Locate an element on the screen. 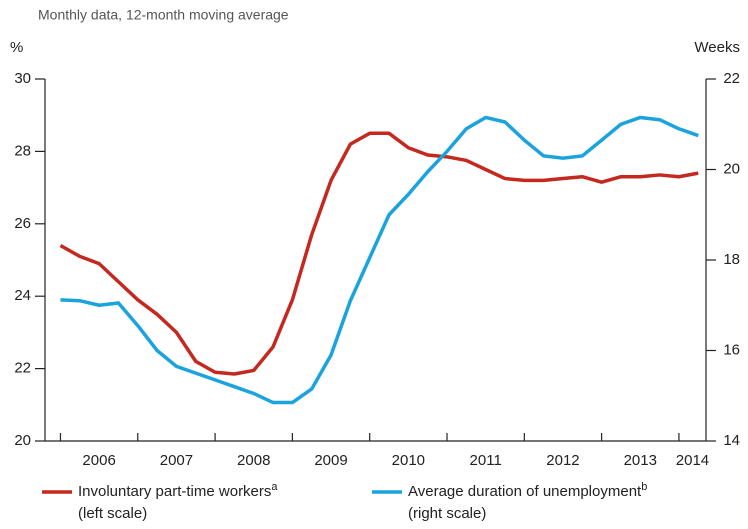  y2-tick-label: 22 is located at coordinates (731, 78).